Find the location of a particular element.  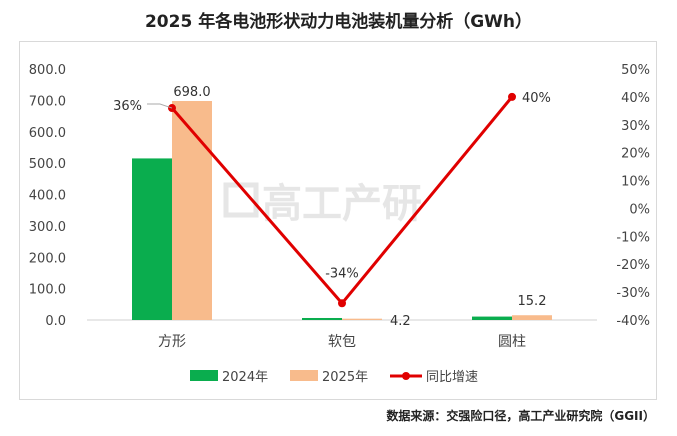

y-axis-tick-label: 700.0 is located at coordinates (47, 101).